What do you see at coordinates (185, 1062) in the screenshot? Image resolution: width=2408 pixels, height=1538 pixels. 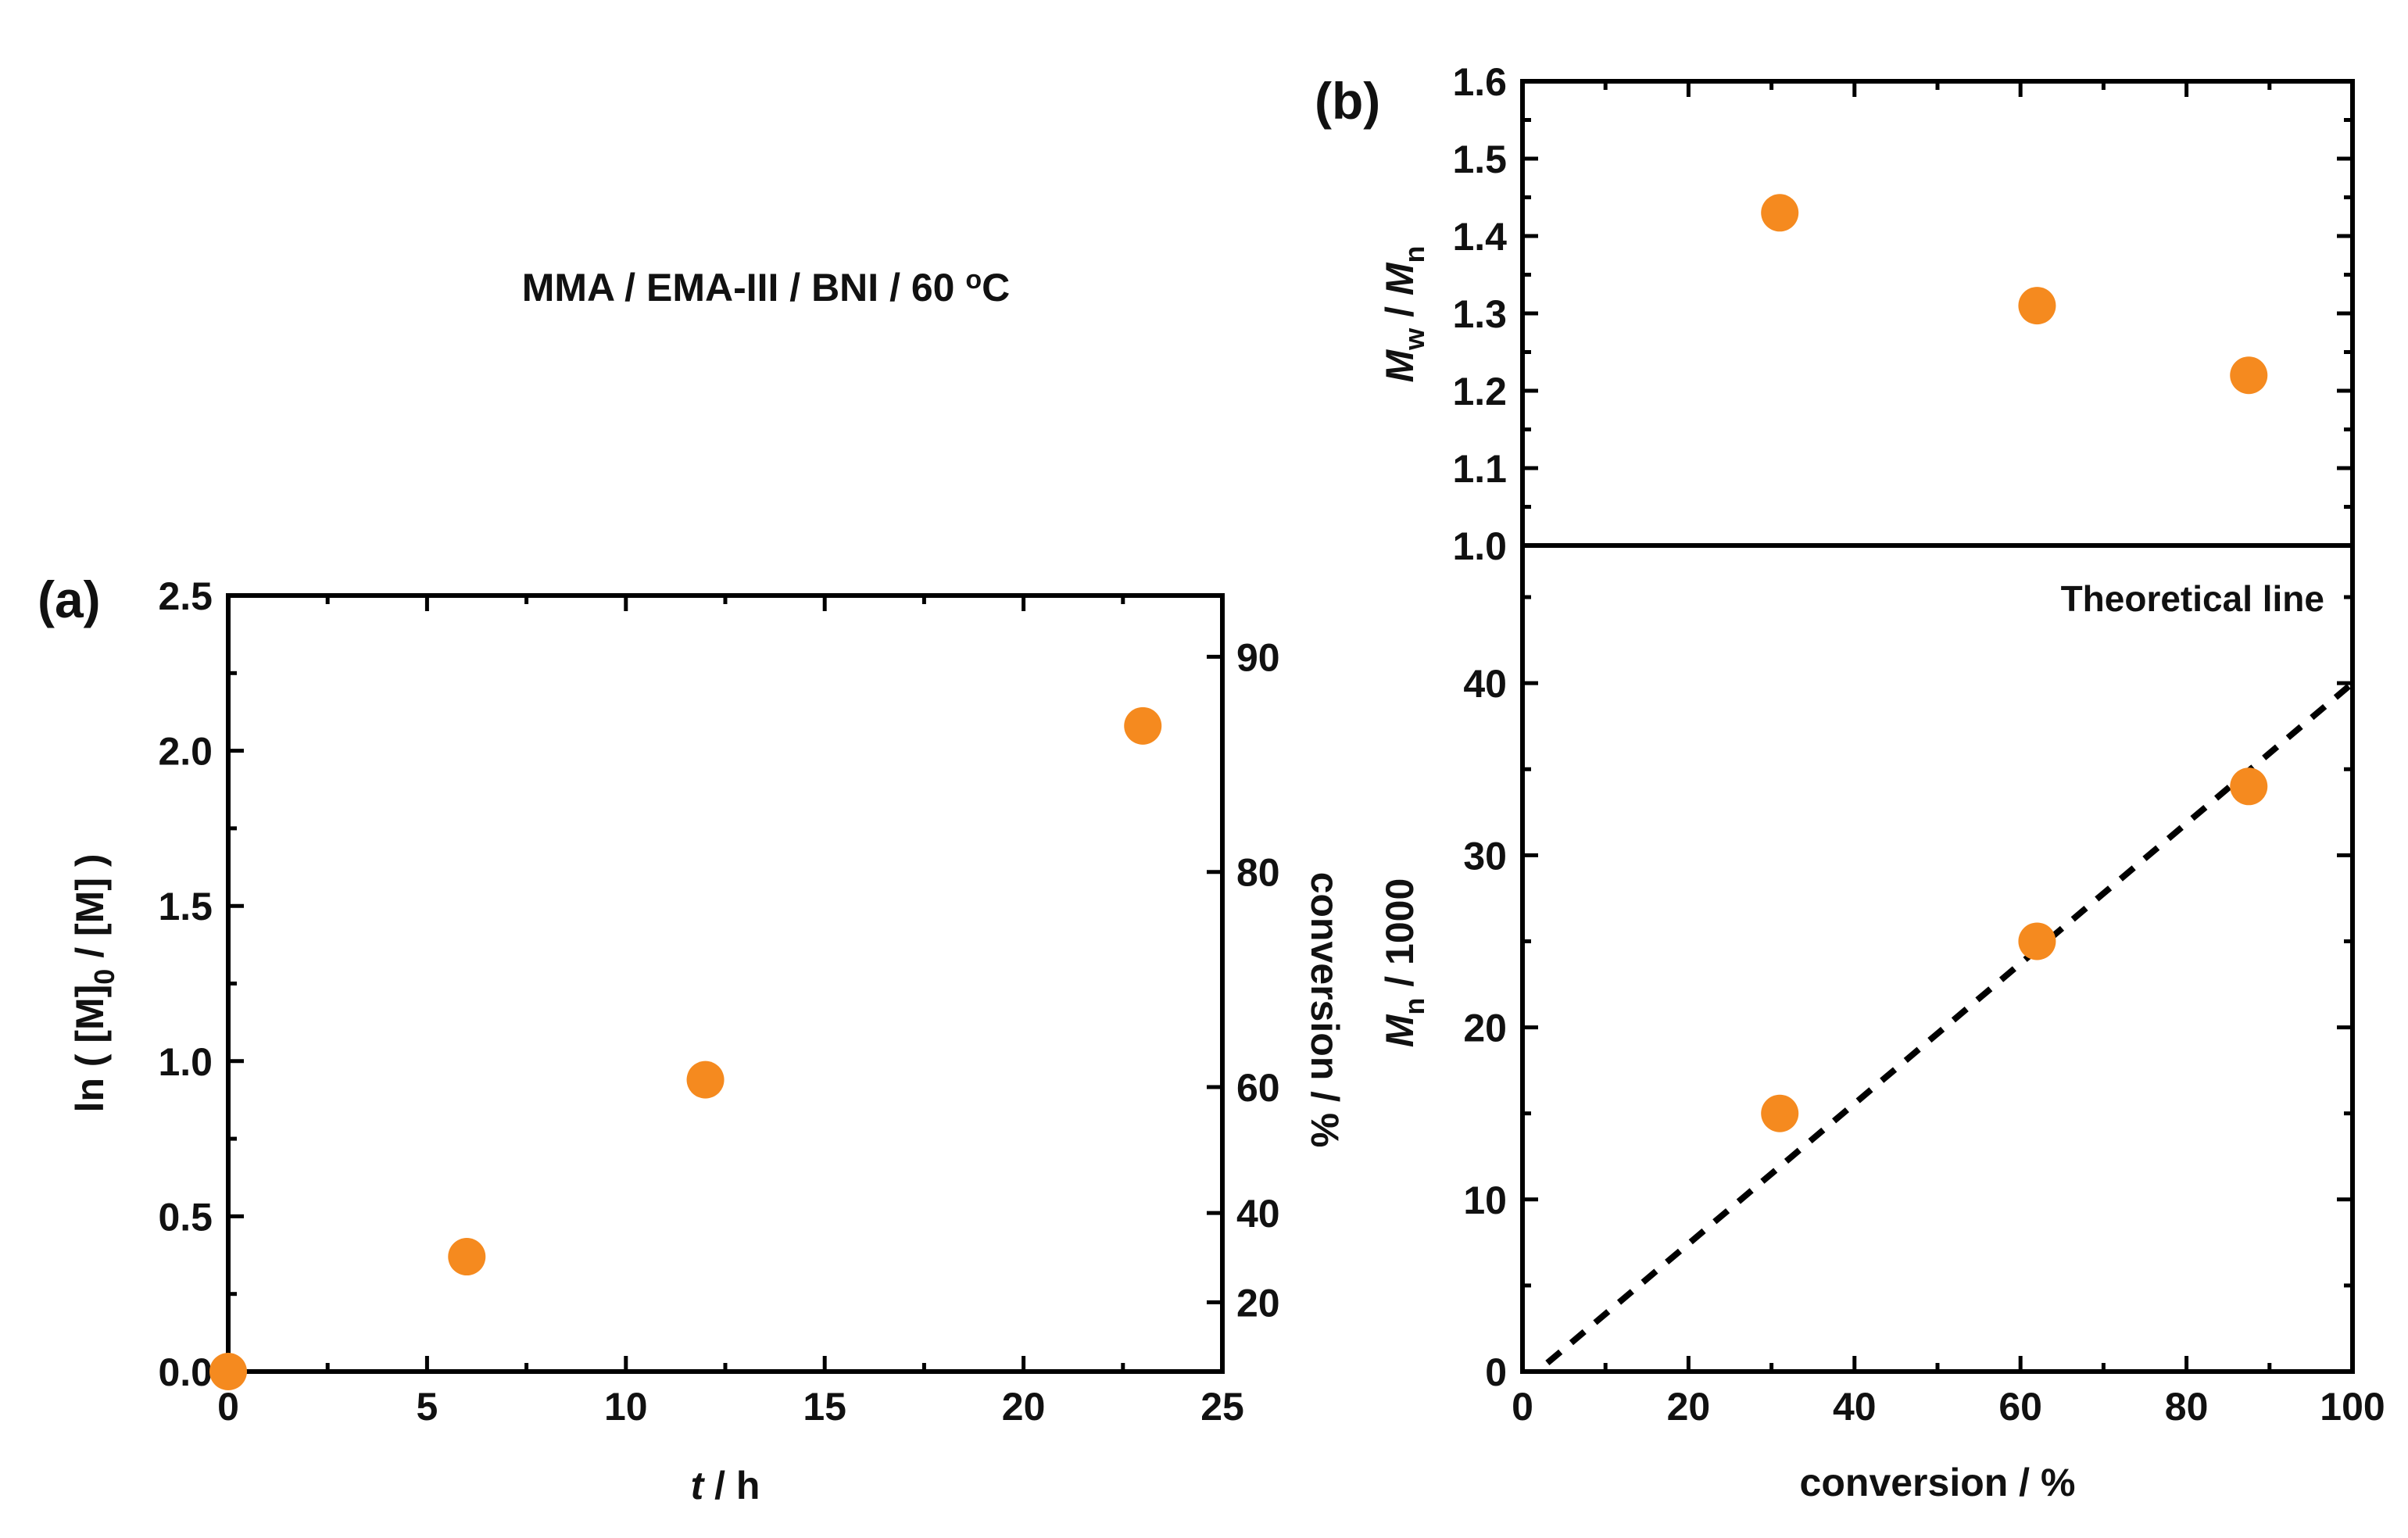 I see `panel-a-y-tick-label: 1.0` at bounding box center [185, 1062].